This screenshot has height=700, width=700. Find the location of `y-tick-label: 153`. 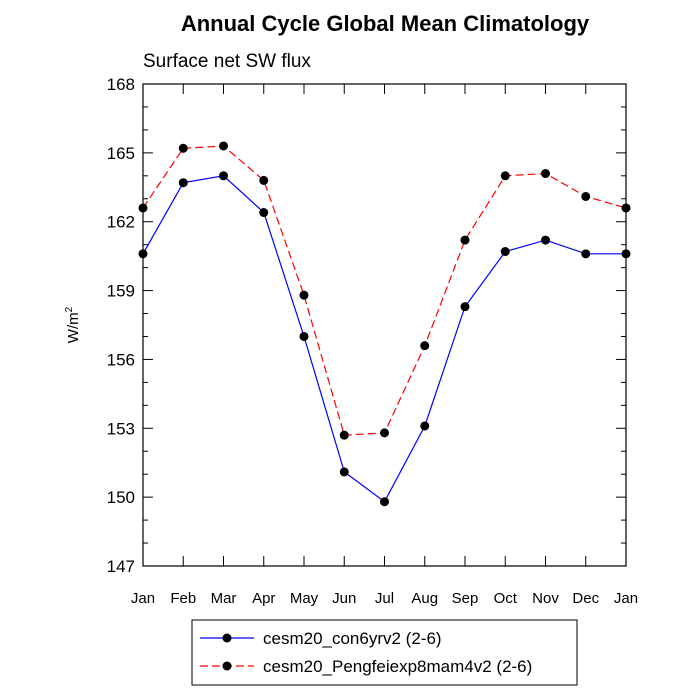

y-tick-label: 153 is located at coordinates (121, 428).